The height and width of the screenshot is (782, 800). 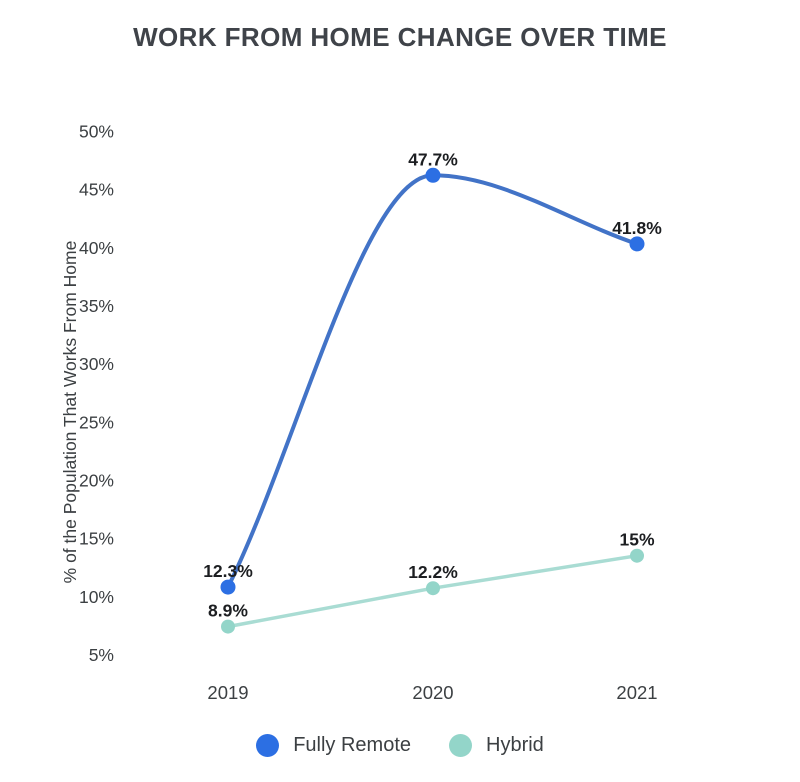 I want to click on y-tick-label: 5%, so click(x=101, y=655).